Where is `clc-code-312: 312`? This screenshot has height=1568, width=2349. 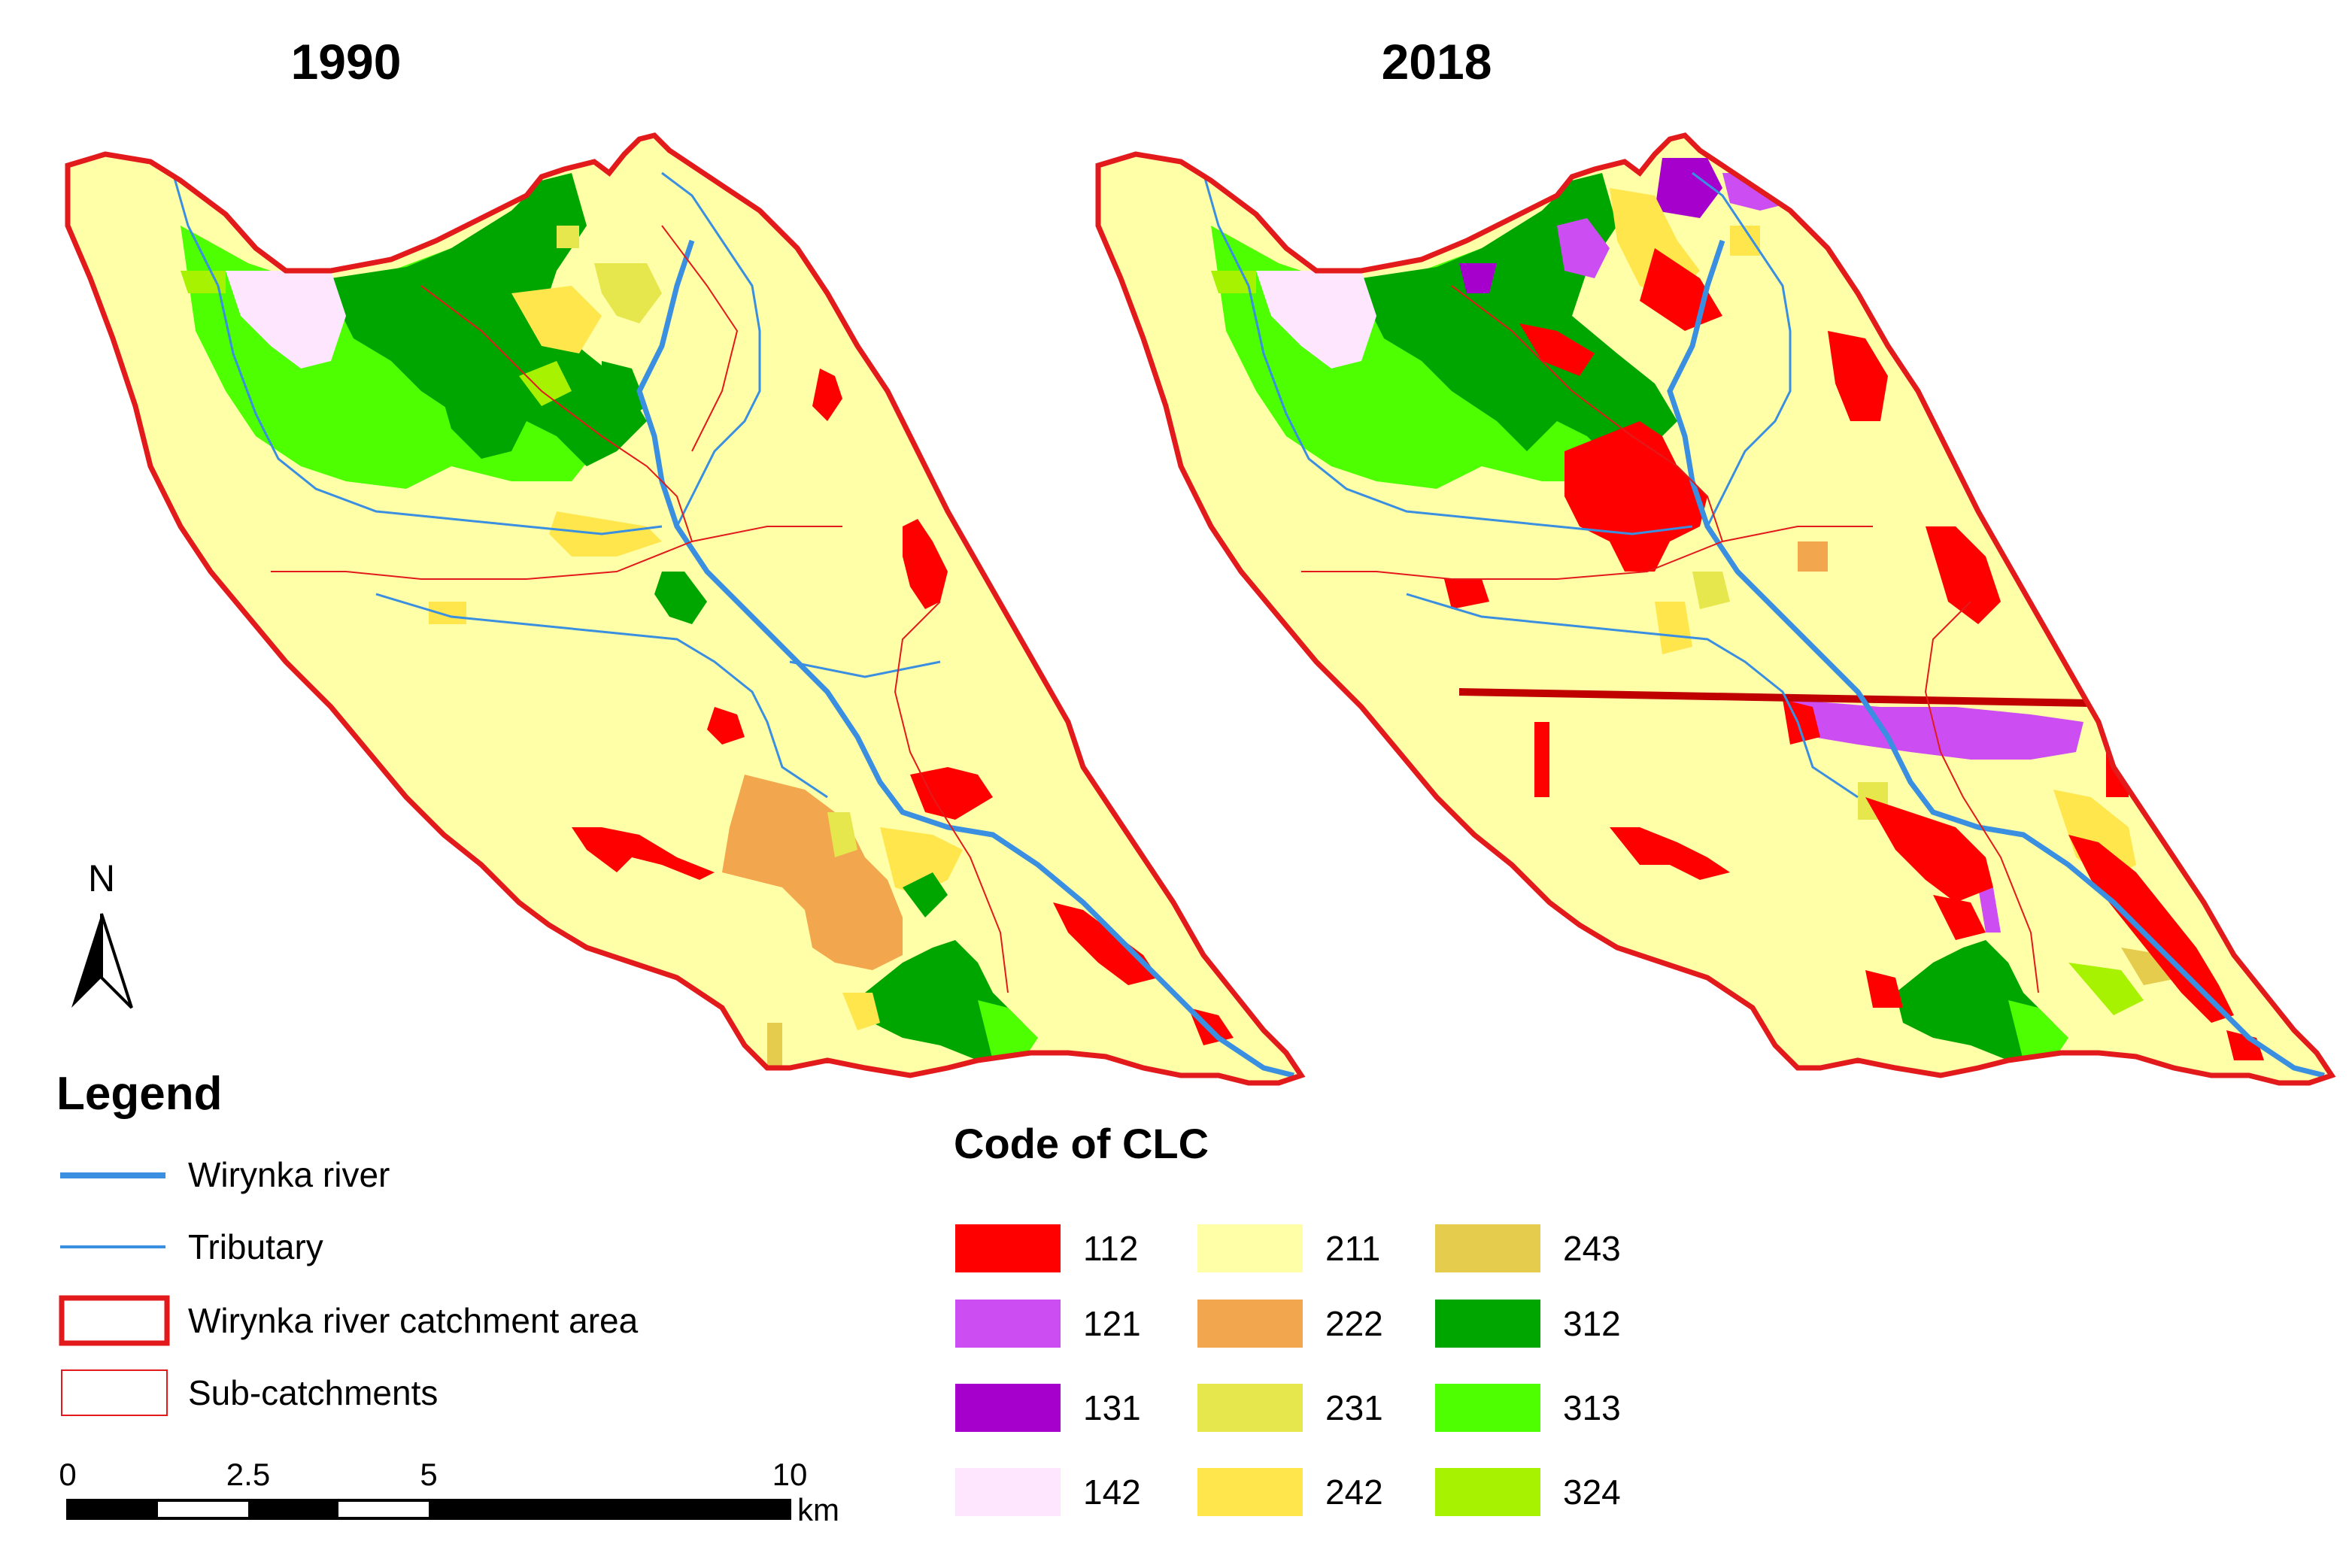 clc-code-312: 312 is located at coordinates (1592, 1323).